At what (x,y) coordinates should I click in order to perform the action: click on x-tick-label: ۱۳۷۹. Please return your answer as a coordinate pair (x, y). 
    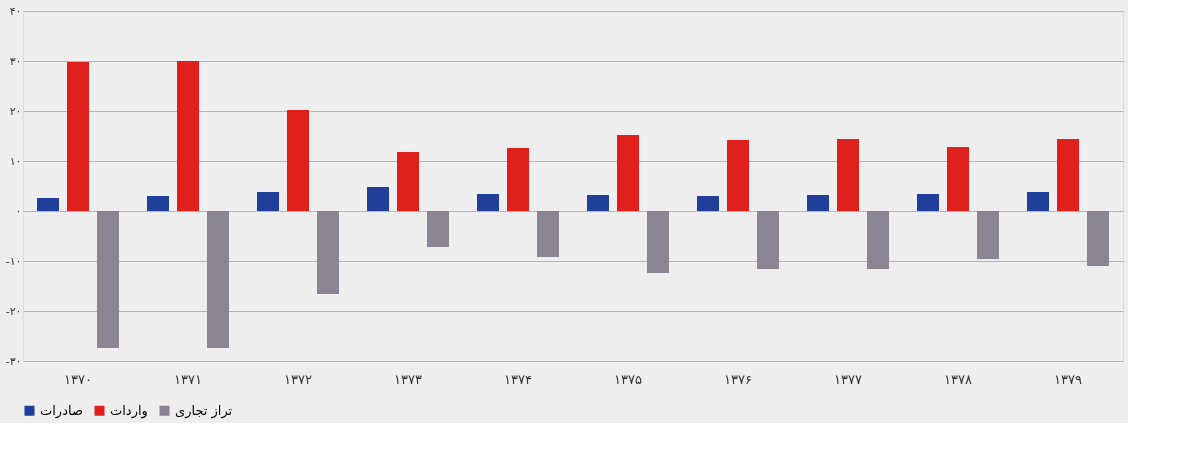
    Looking at the image, I should click on (1068, 379).